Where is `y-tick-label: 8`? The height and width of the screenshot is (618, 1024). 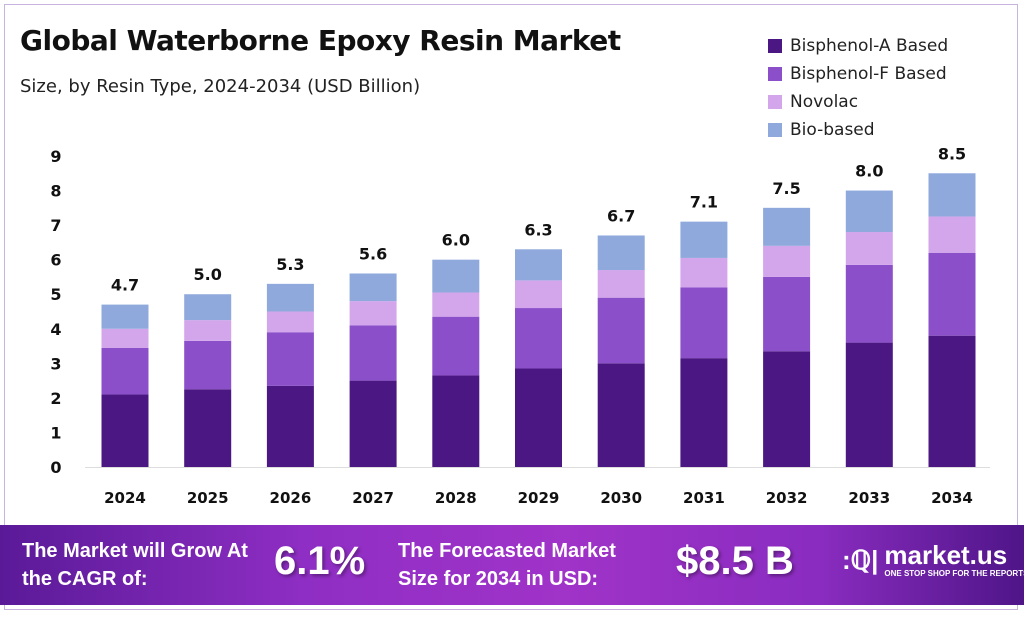 y-tick-label: 8 is located at coordinates (55, 191).